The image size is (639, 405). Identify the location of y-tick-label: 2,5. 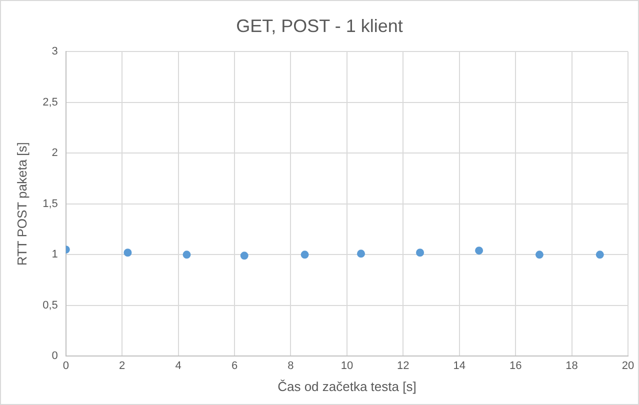
(50, 102).